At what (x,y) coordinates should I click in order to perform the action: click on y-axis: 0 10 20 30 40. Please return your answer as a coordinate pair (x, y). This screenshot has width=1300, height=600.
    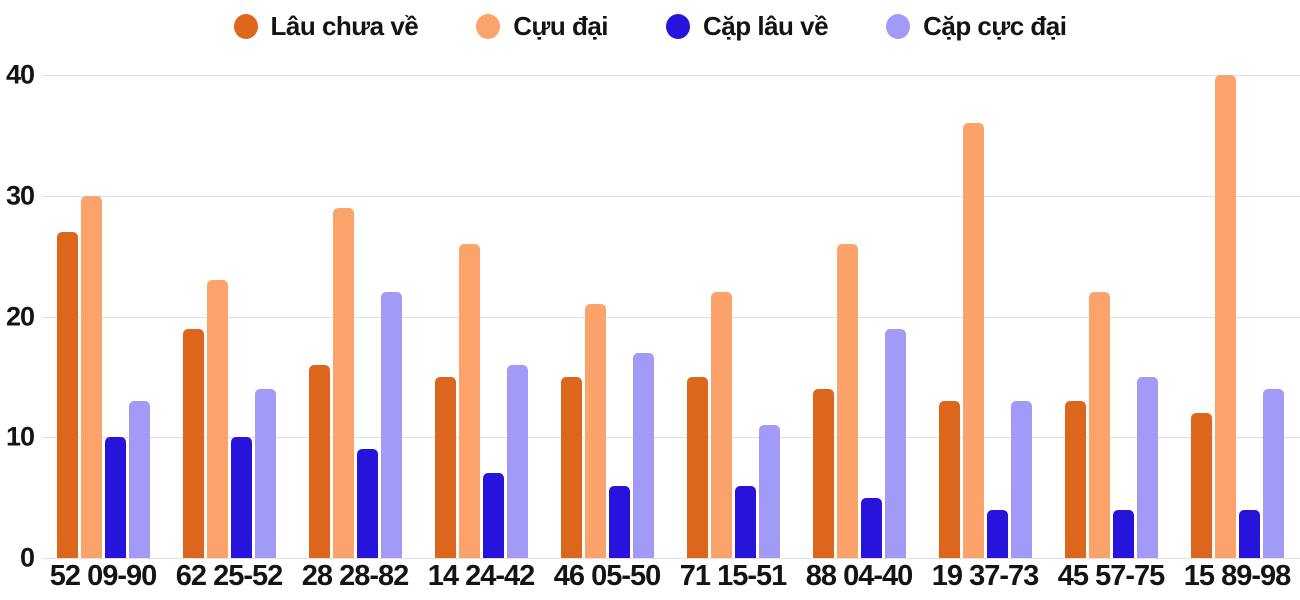
    Looking at the image, I should click on (17, 316).